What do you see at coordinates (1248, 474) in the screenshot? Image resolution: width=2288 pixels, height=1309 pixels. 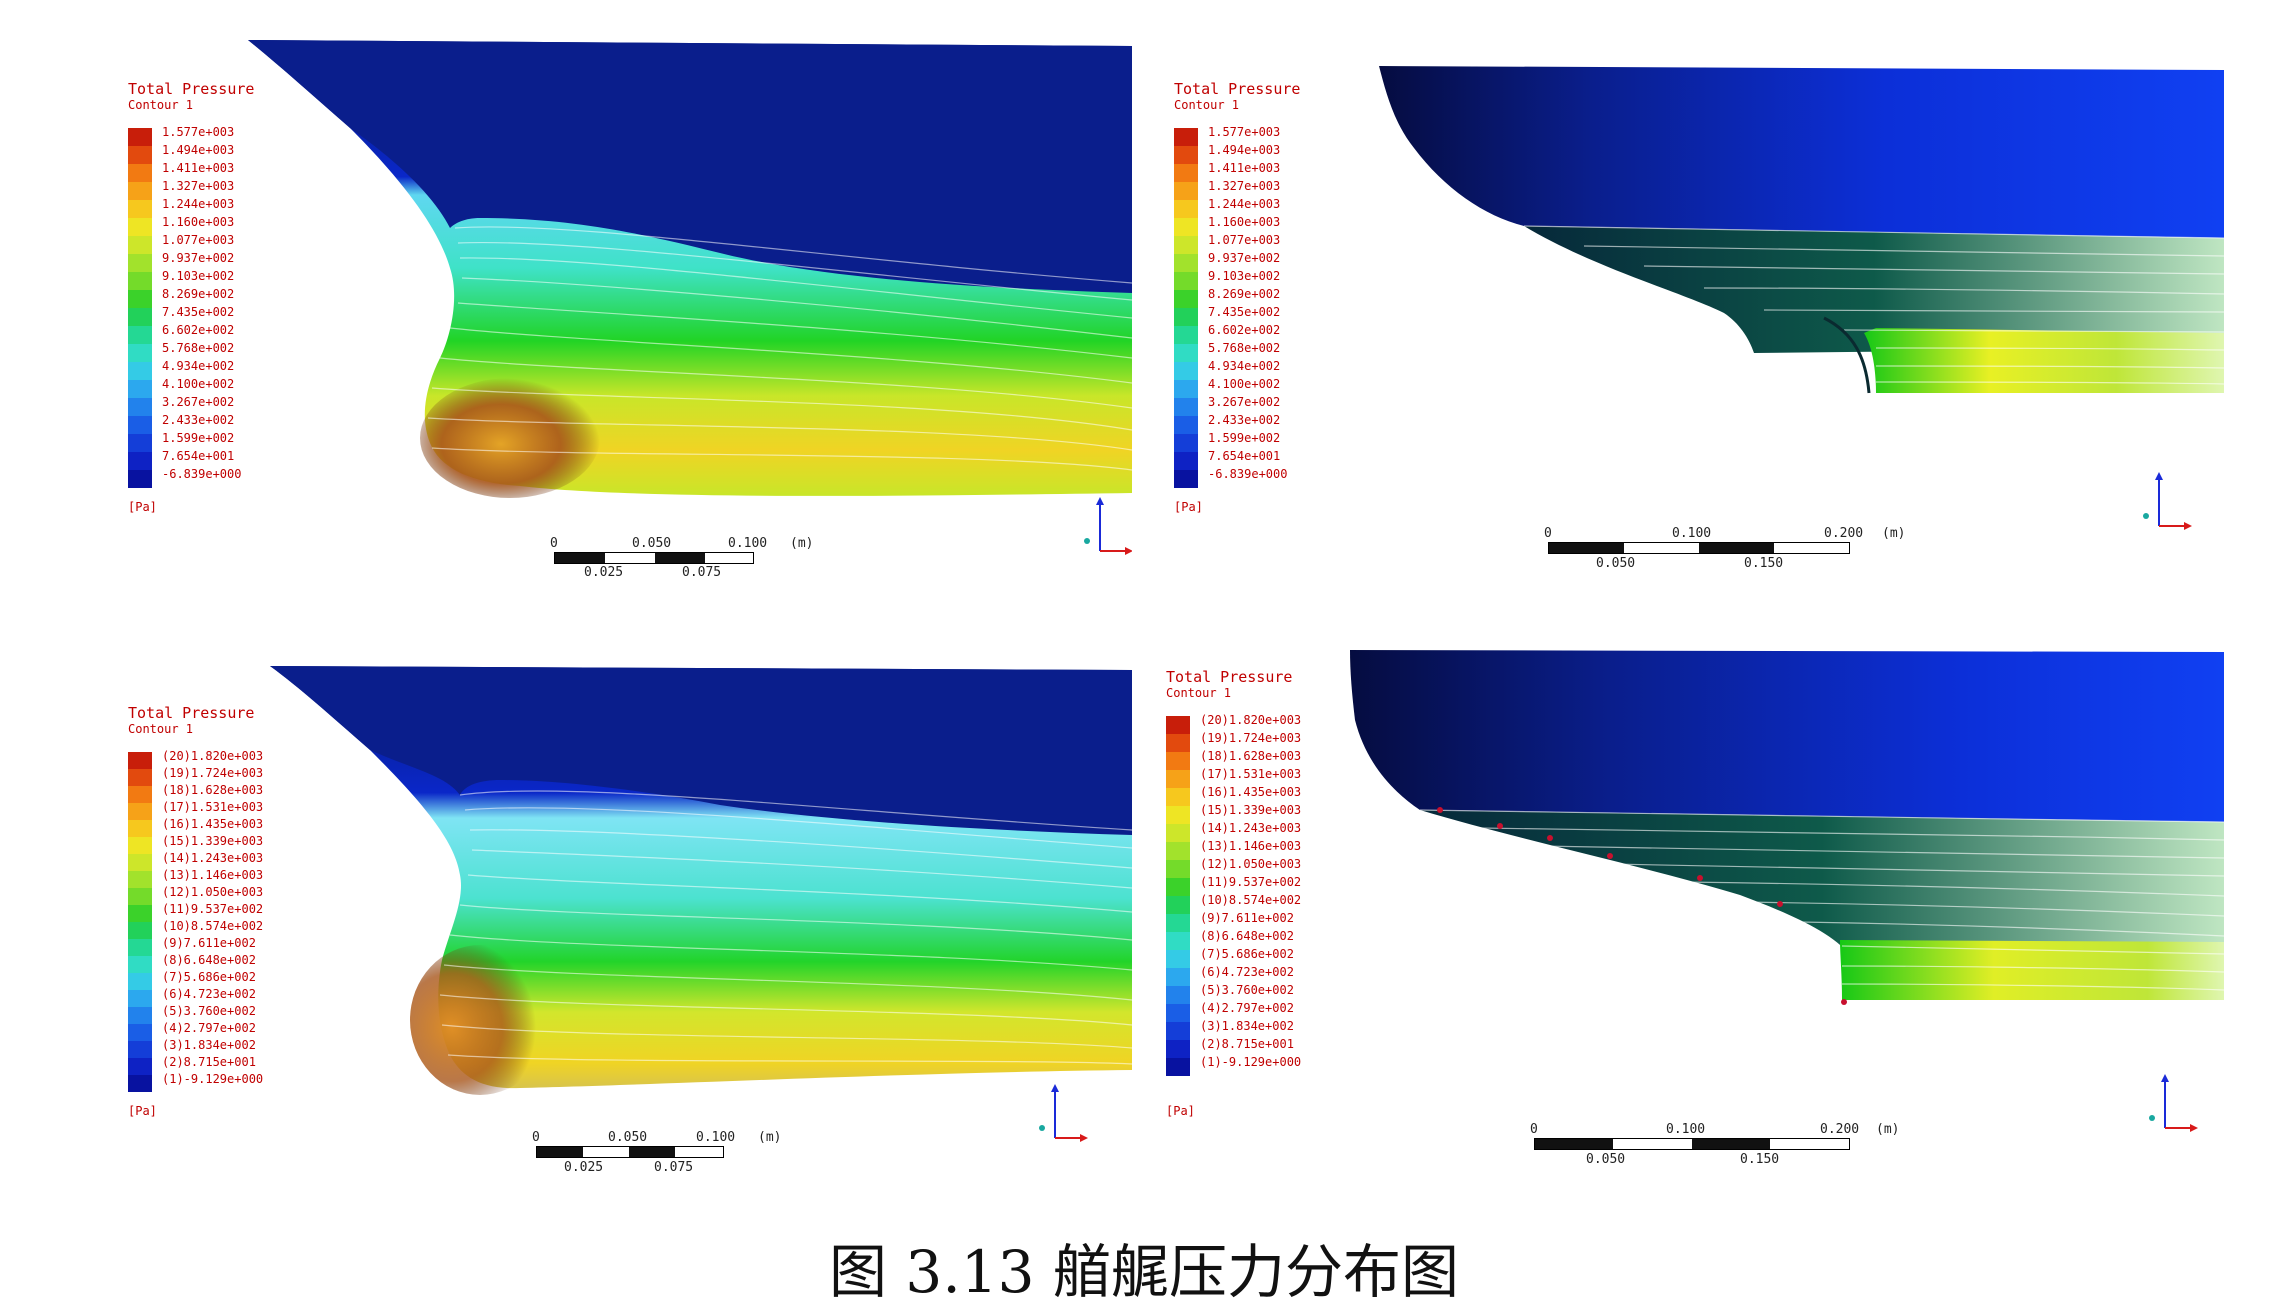 I see `tick: -6.839e+000` at bounding box center [1248, 474].